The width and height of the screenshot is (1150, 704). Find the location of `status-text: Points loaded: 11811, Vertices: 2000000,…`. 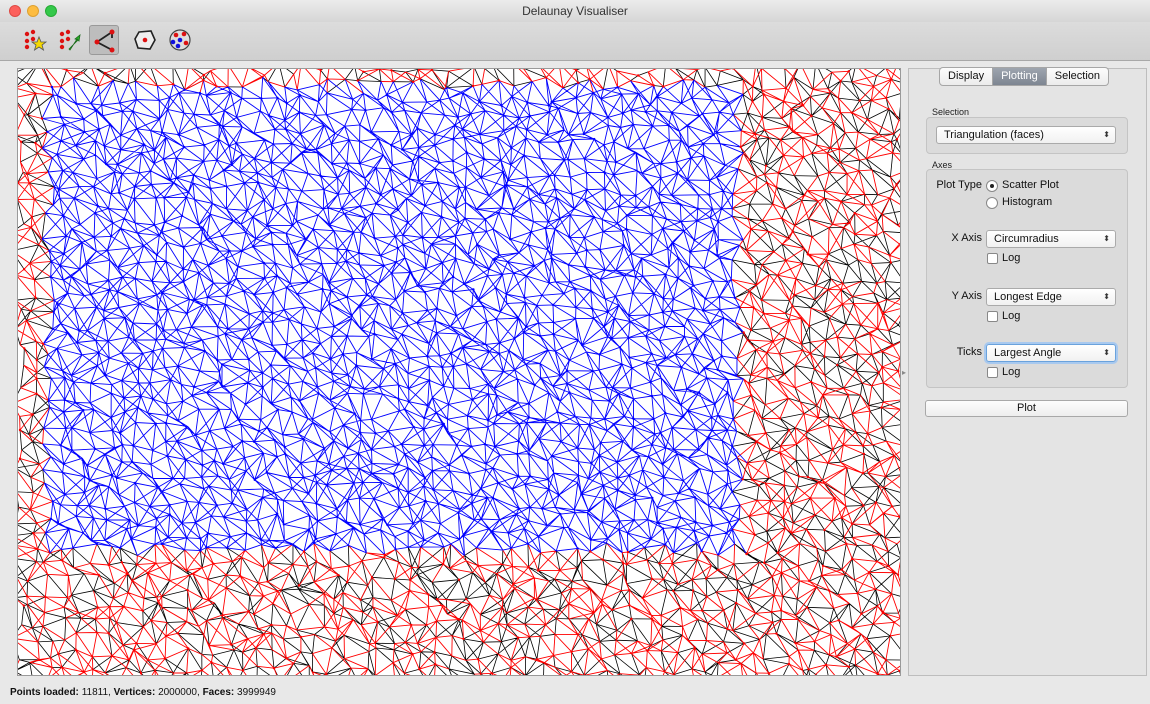

status-text: Points loaded: 11811, Vertices: 2000000,… is located at coordinates (143, 692).